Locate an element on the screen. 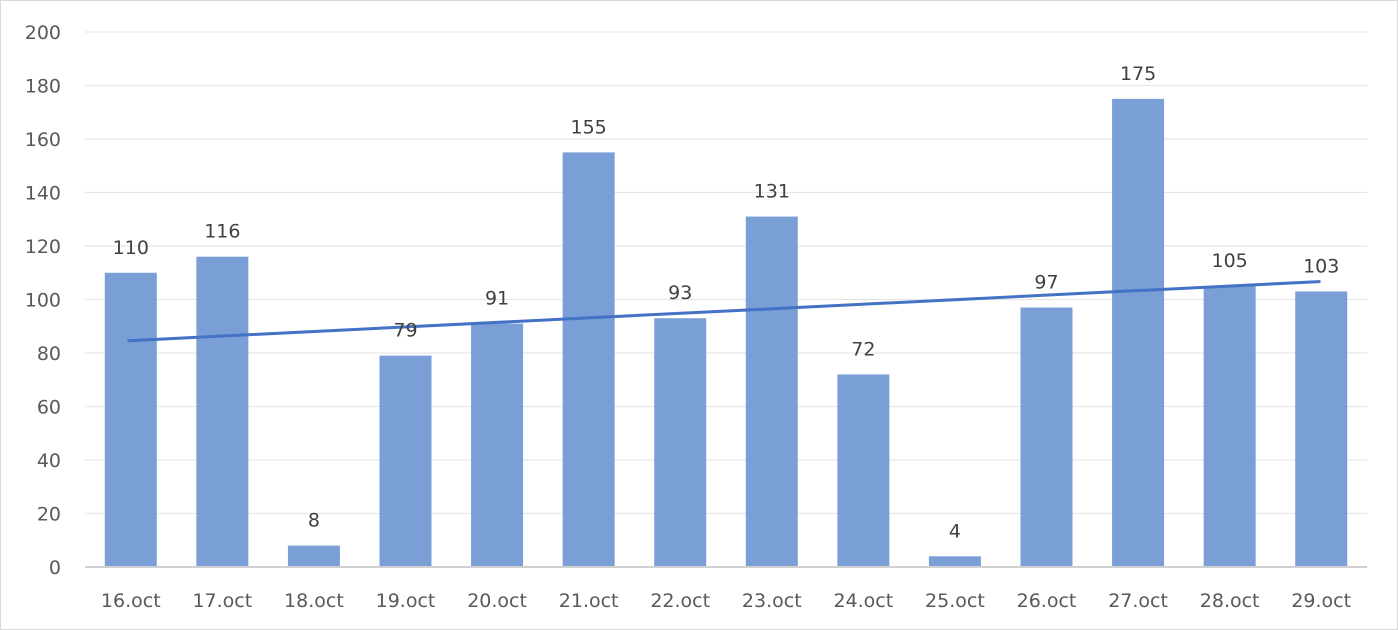  y-tick-label: 100 is located at coordinates (43, 301).